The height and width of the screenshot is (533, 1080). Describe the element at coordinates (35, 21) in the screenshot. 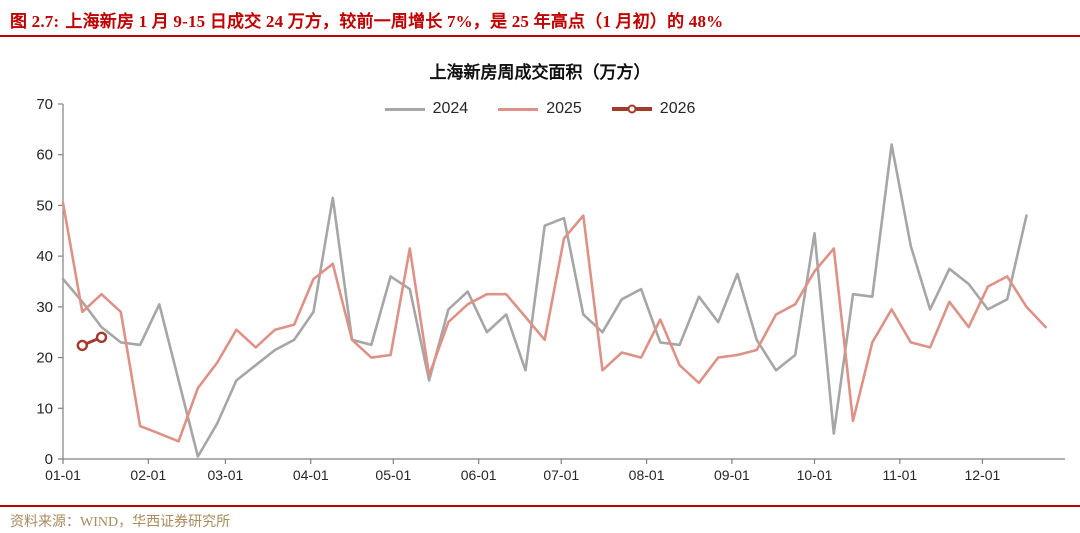

I see `figure-number: 图 2.7:` at that location.